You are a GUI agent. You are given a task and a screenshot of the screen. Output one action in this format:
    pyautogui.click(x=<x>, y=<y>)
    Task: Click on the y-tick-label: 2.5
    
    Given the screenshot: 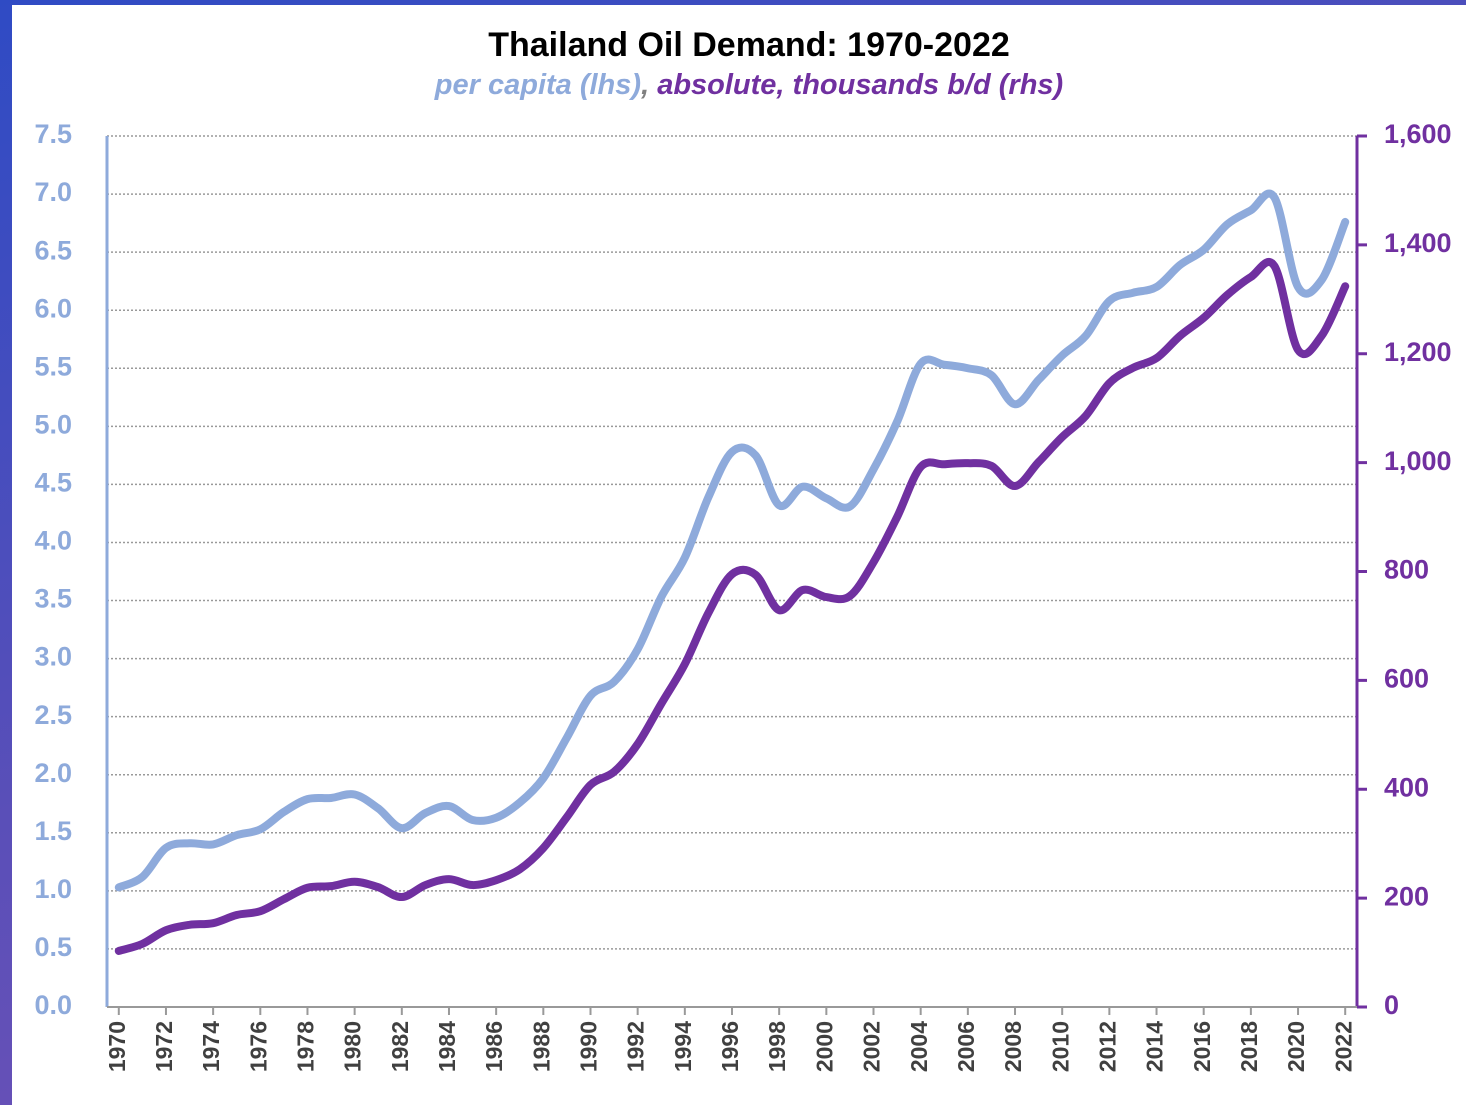 What is the action you would take?
    pyautogui.click(x=53, y=715)
    